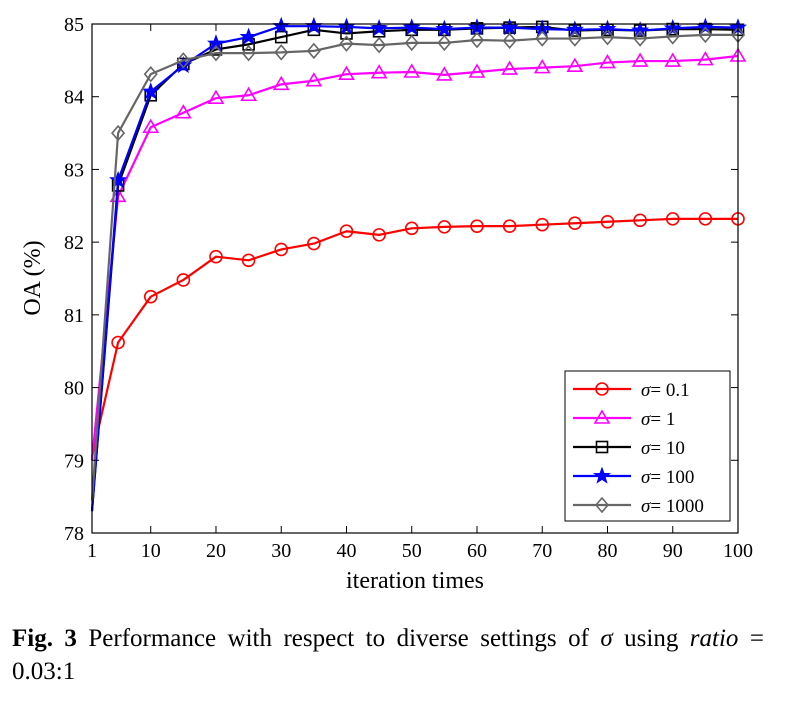  Describe the element at coordinates (74, 98) in the screenshot. I see `y-tick-label: 84` at that location.